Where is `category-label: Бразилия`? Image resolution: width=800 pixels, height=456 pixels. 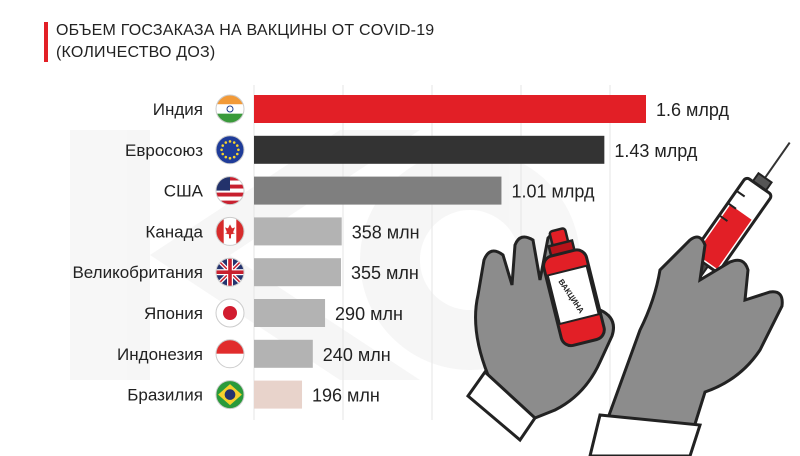 category-label: Бразилия is located at coordinates (165, 395).